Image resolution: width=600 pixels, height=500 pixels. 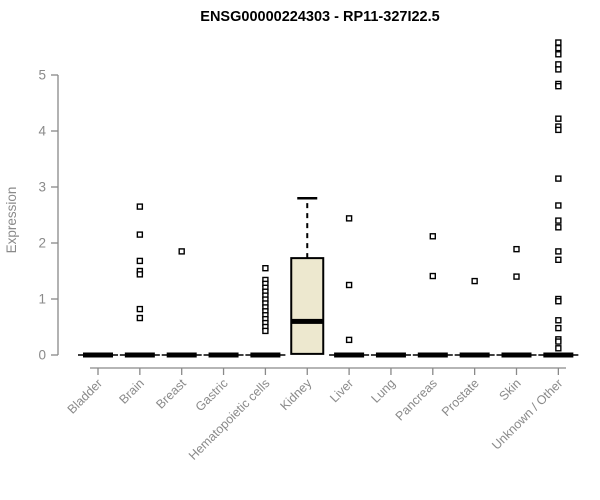 What do you see at coordinates (11, 220) in the screenshot?
I see `y-axis-label: Expression` at bounding box center [11, 220].